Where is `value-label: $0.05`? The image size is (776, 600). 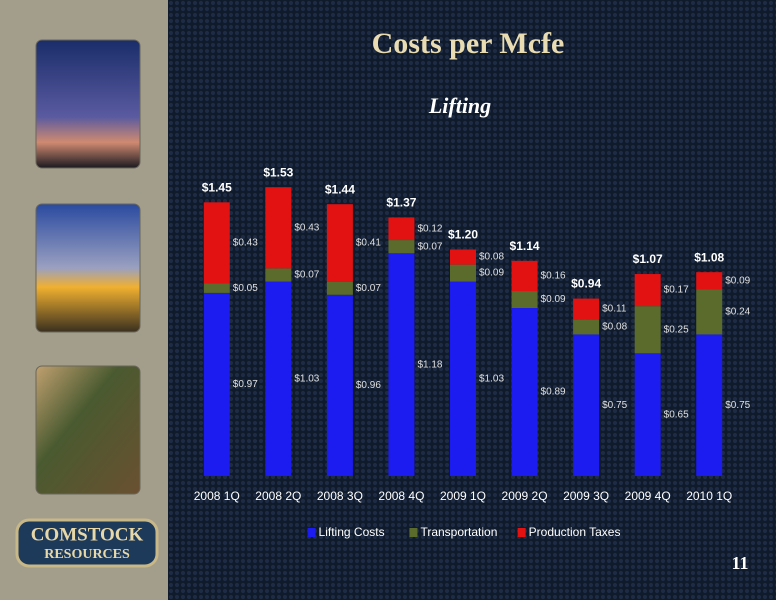 value-label: $0.05 is located at coordinates (245, 288).